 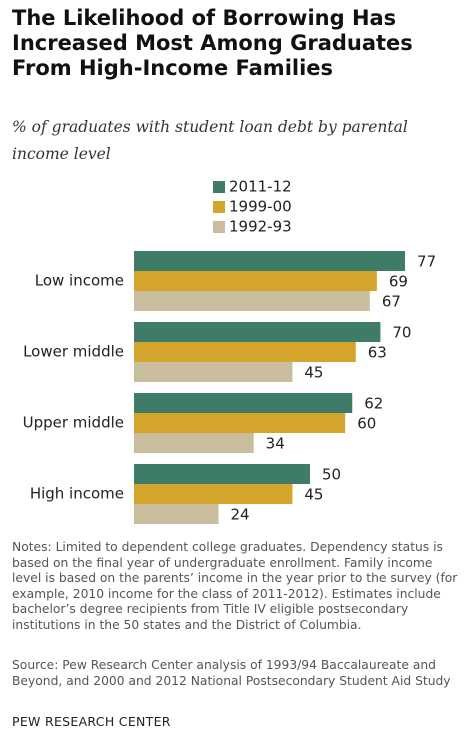 I want to click on value-label: 69, so click(x=398, y=282).